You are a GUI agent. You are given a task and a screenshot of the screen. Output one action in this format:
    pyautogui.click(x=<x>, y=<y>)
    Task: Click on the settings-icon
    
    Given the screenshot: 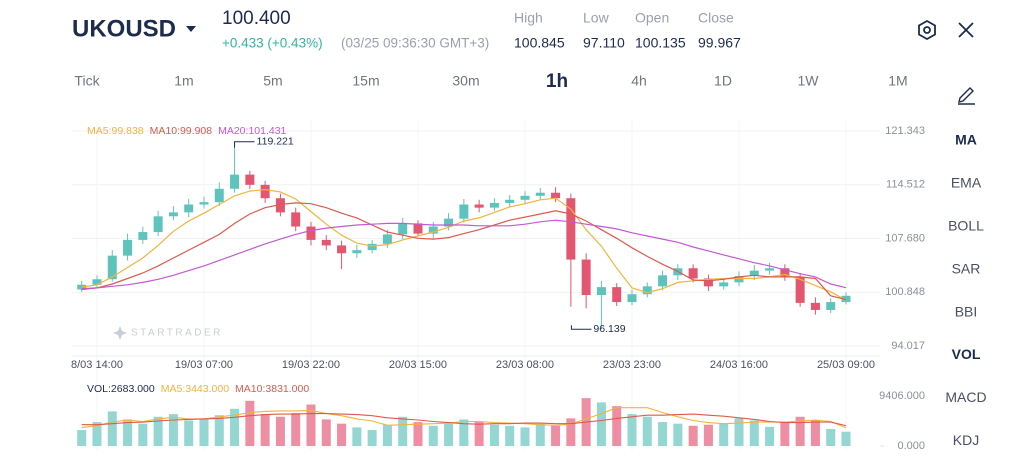 What is the action you would take?
    pyautogui.click(x=927, y=30)
    